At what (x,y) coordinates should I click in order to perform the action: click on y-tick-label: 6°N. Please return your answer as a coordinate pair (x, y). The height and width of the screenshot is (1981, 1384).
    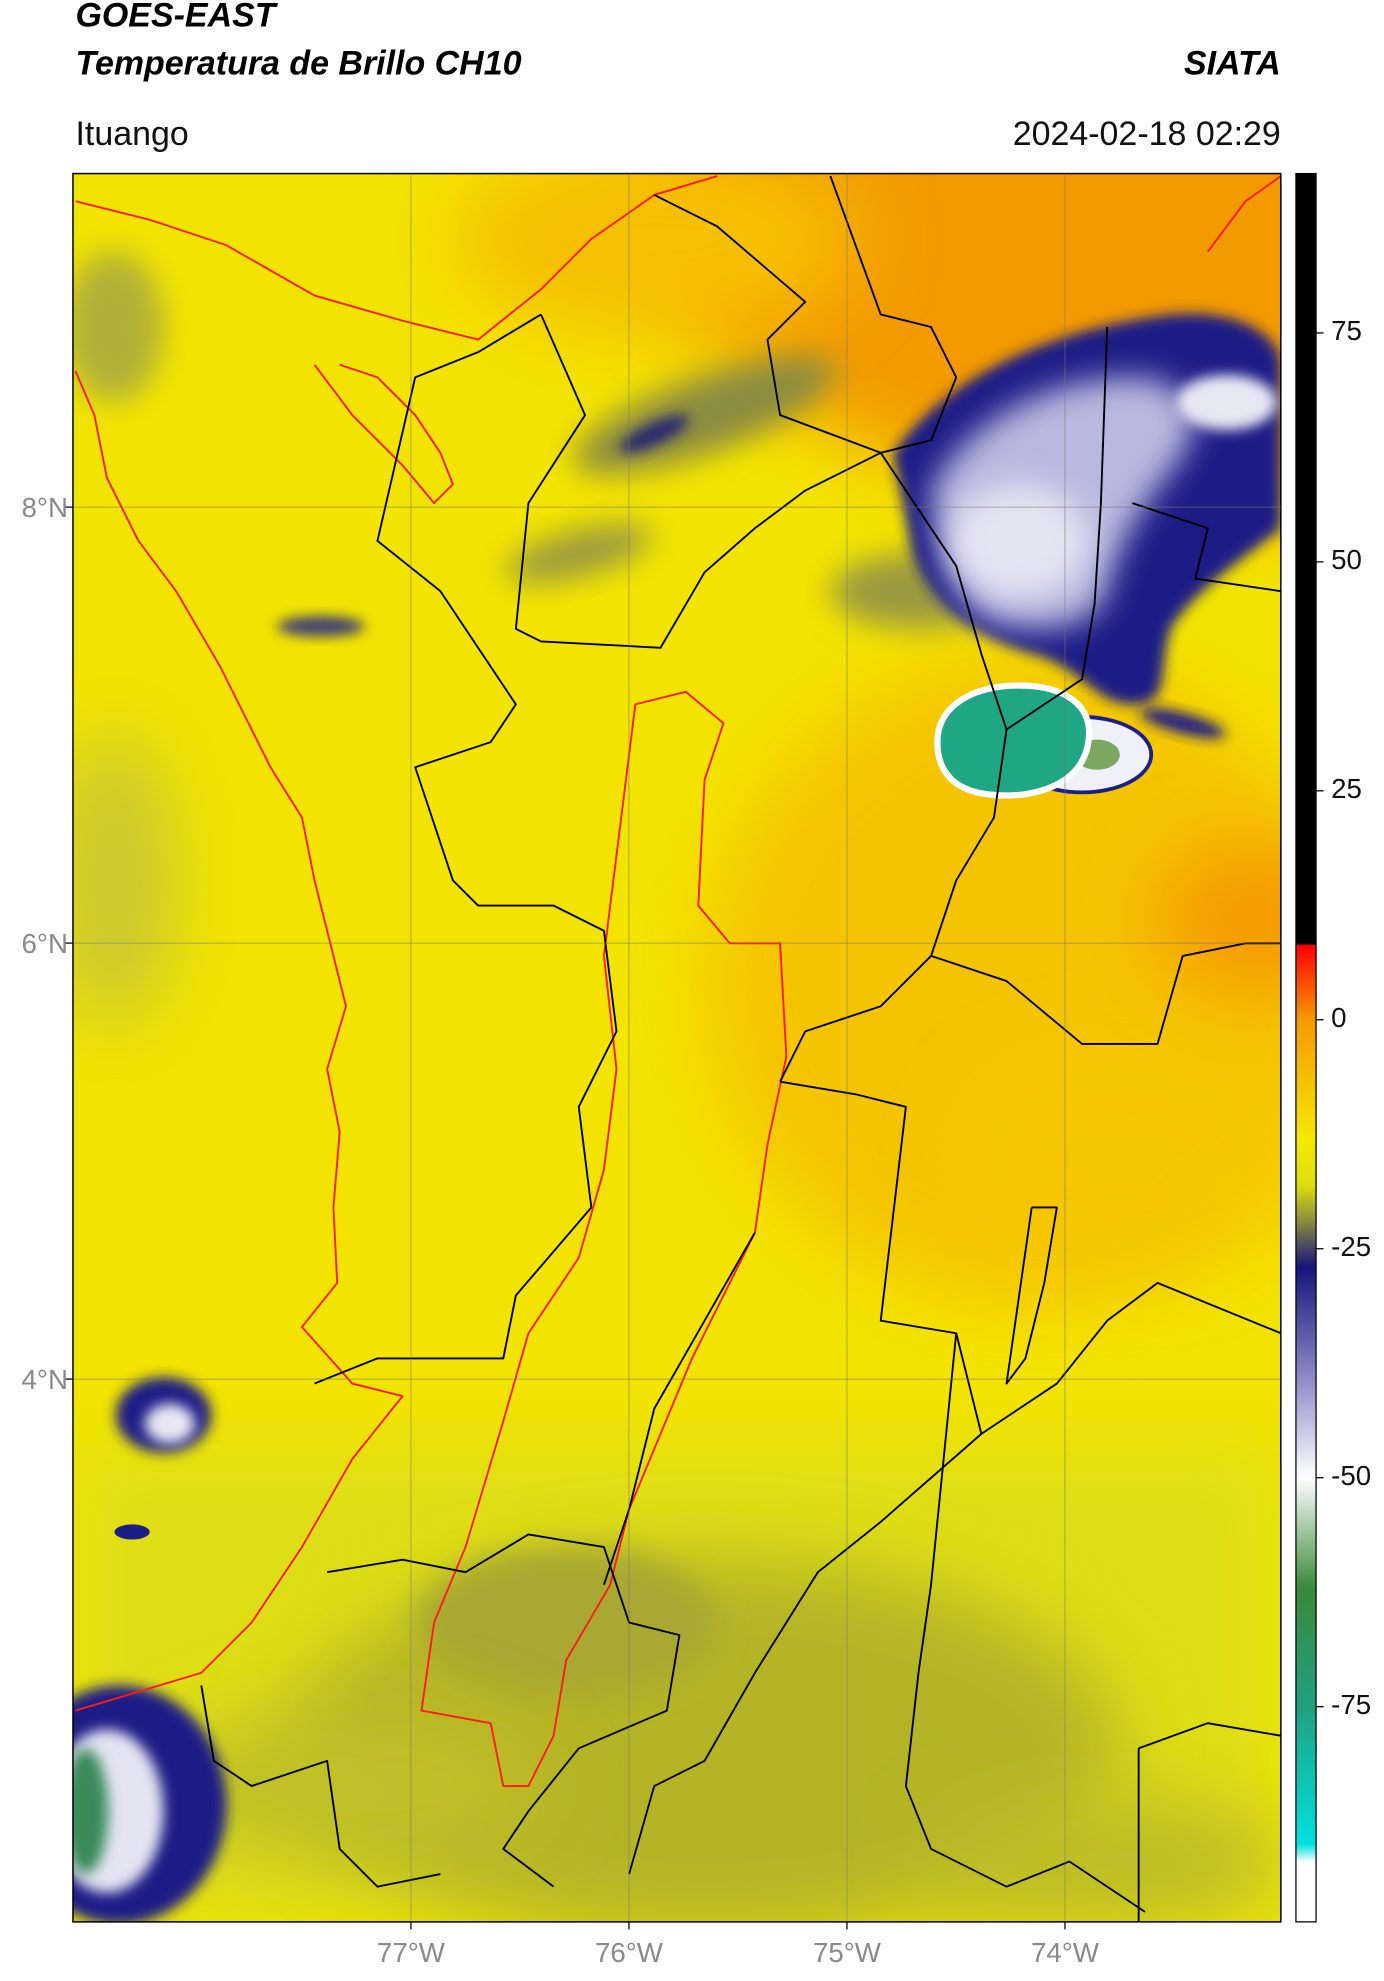
    Looking at the image, I should click on (45, 943).